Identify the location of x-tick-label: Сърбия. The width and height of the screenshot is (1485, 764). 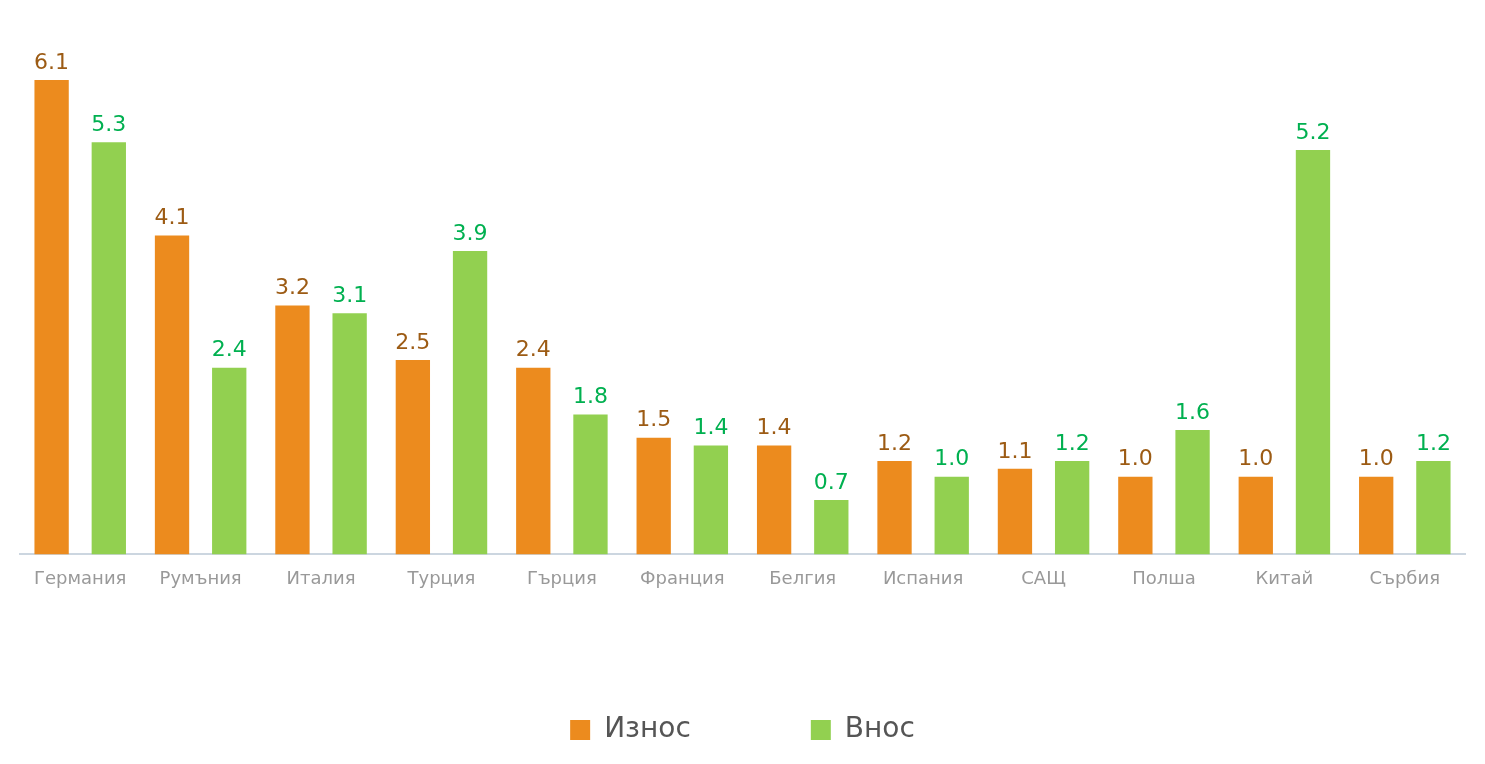
(1404, 577).